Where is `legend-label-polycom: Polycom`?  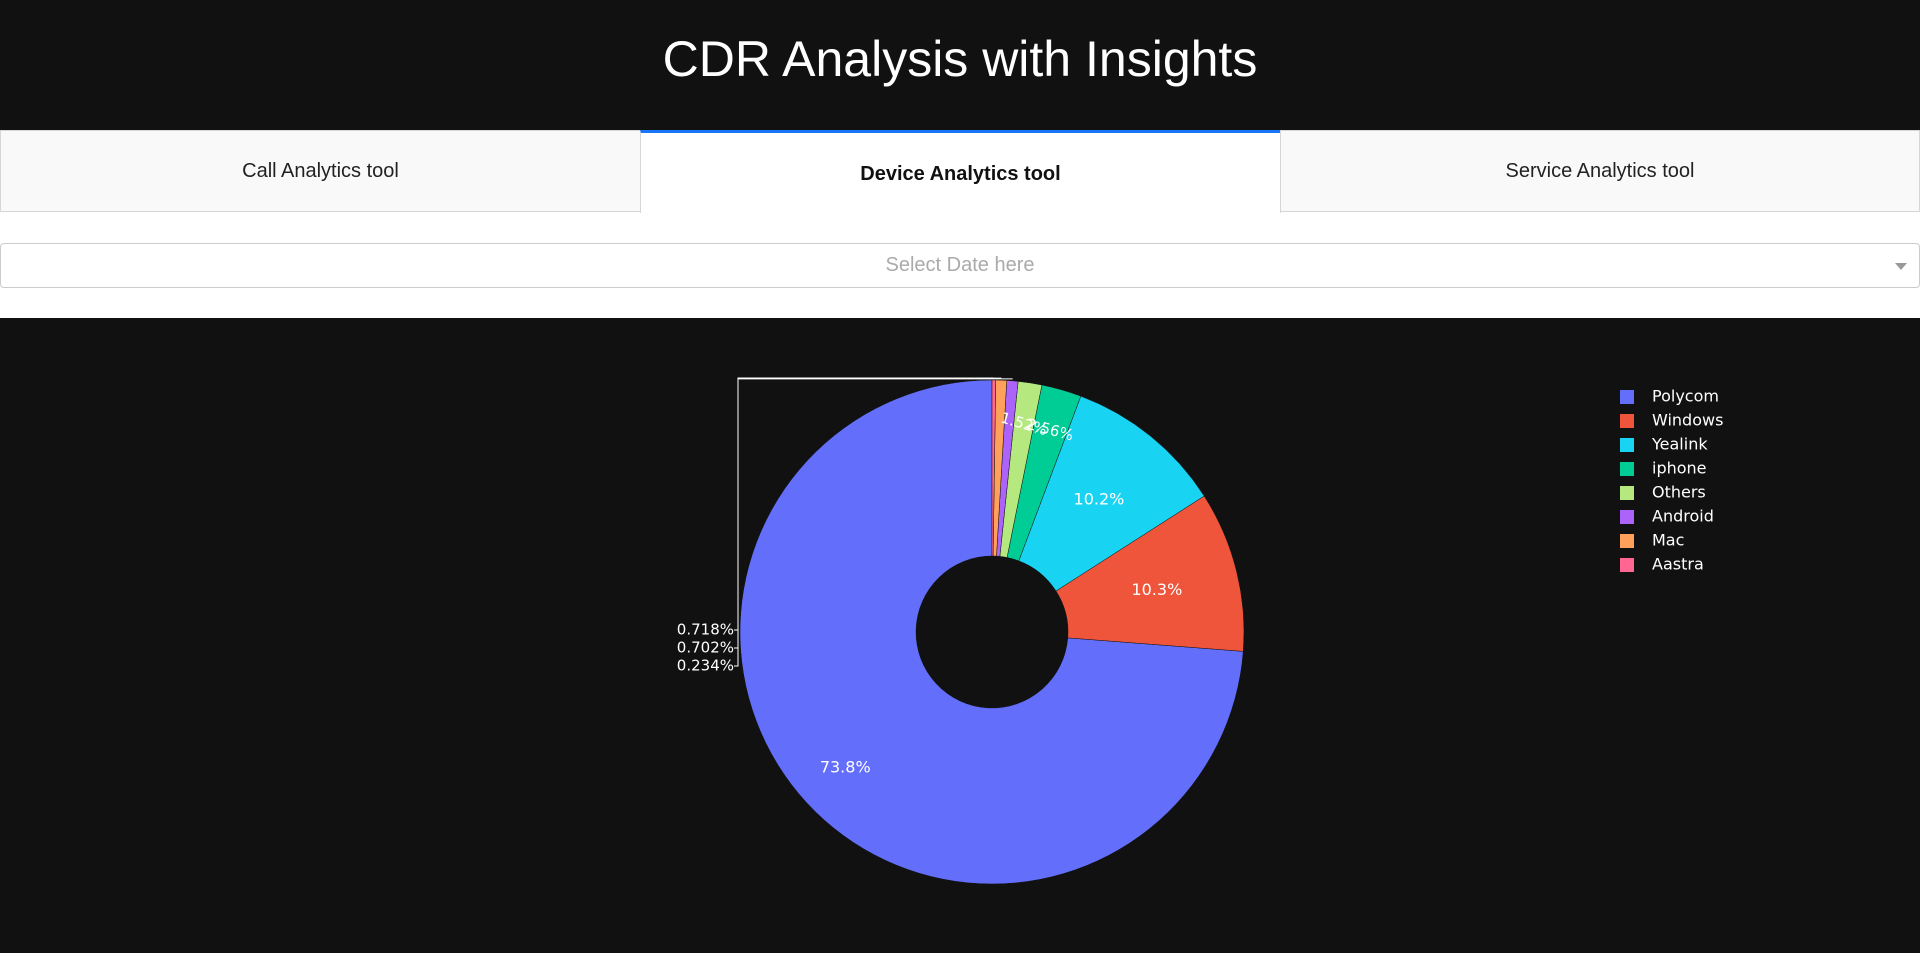
legend-label-polycom: Polycom is located at coordinates (1685, 396).